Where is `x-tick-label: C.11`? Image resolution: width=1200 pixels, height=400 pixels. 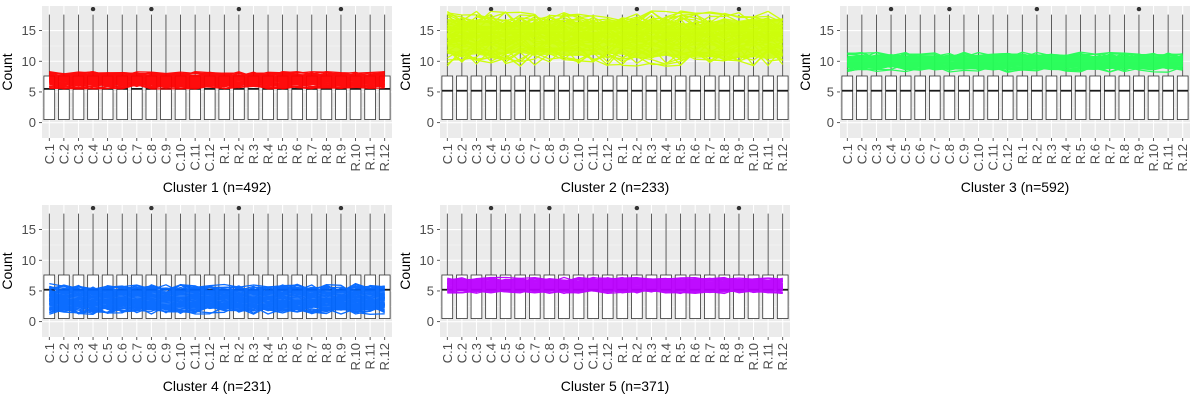
x-tick-label: C.11 is located at coordinates (593, 356).